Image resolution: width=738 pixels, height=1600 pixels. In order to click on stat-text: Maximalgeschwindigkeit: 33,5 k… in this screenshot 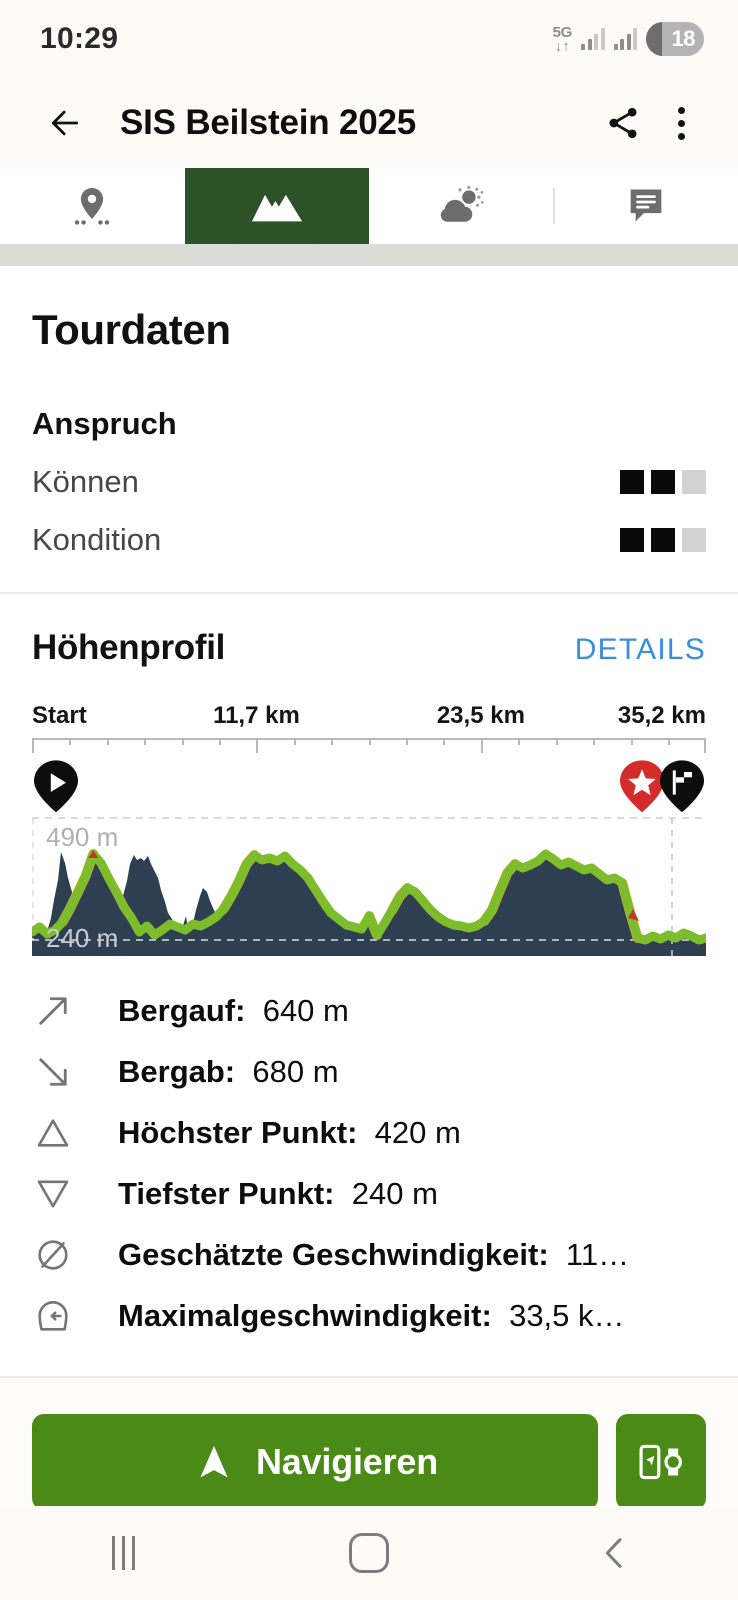, I will do `click(371, 1316)`.